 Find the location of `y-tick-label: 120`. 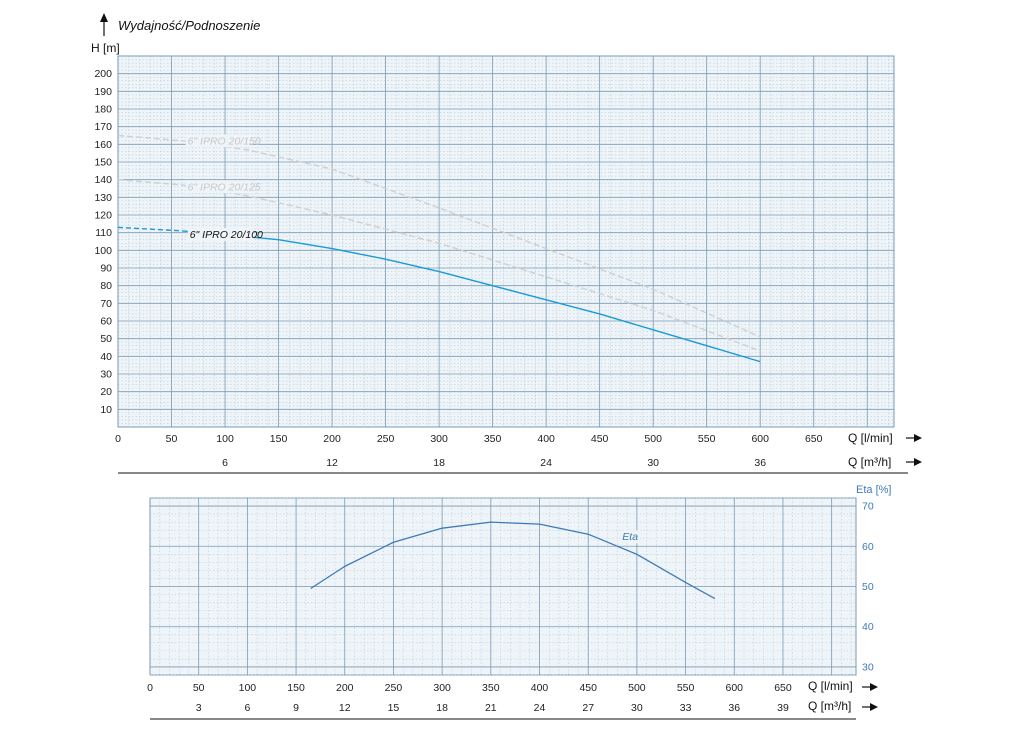

y-tick-label: 120 is located at coordinates (103, 216).